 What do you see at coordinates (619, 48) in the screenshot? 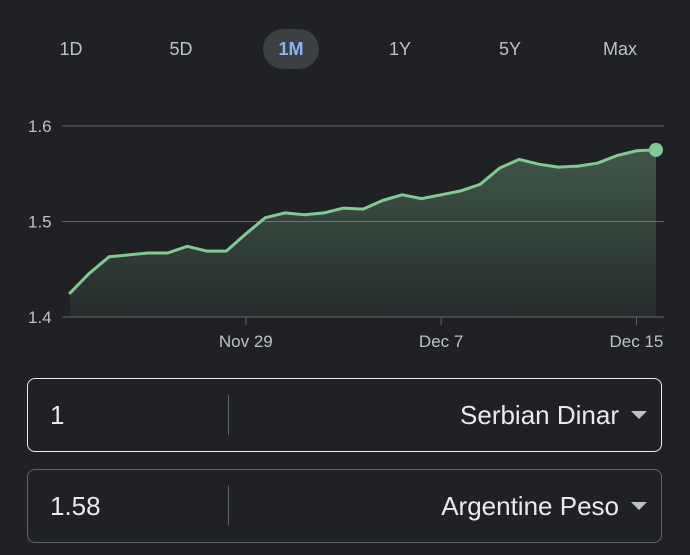
I see `tab-max: Max` at bounding box center [619, 48].